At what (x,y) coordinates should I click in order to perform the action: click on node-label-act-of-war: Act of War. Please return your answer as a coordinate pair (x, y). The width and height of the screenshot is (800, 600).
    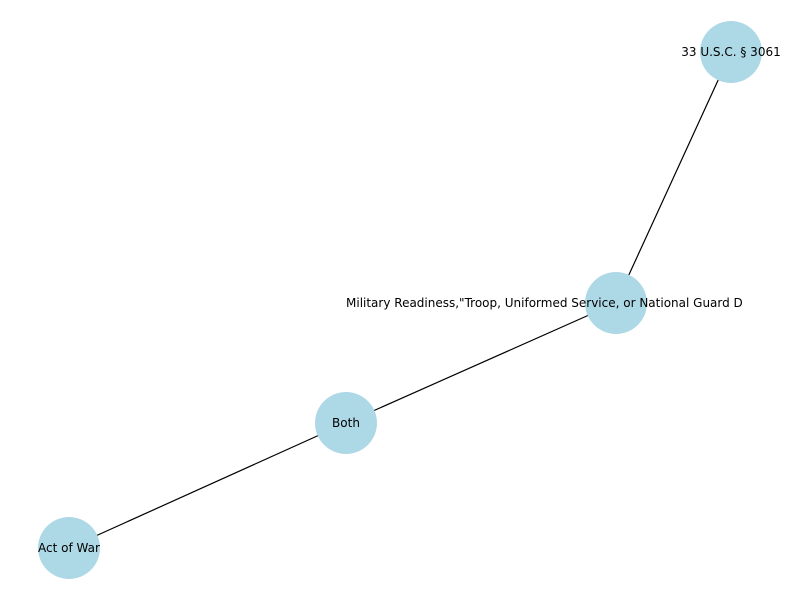
    Looking at the image, I should click on (69, 548).